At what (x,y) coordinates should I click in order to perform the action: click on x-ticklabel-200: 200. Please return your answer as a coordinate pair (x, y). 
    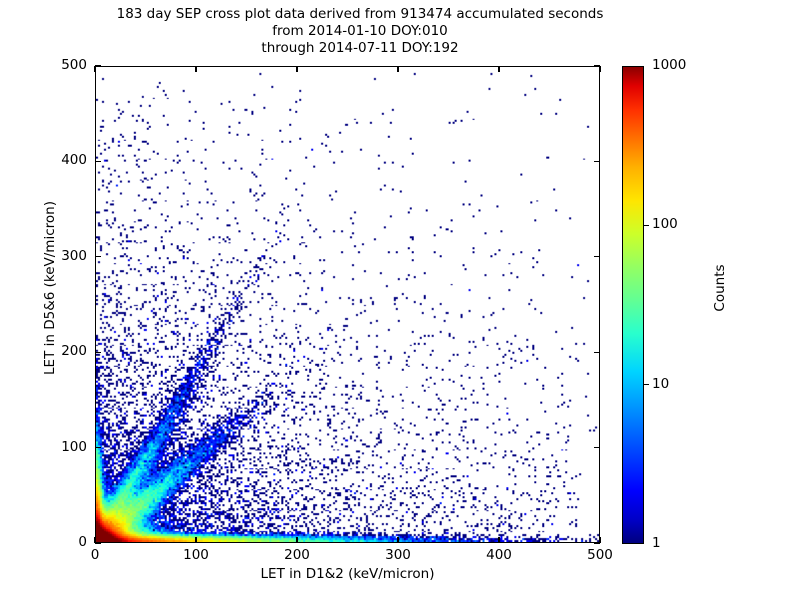
    Looking at the image, I should click on (297, 555).